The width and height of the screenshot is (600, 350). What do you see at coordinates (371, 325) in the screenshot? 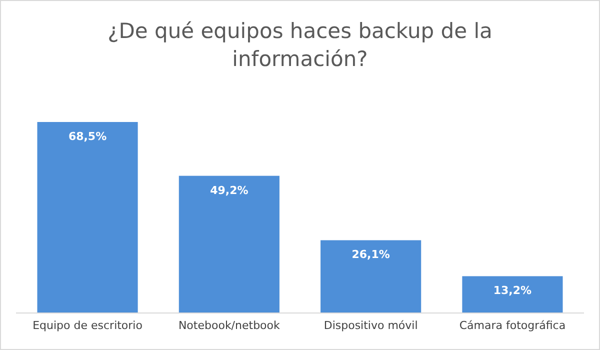
I see `x-tick-label: Dispositivo móvil` at bounding box center [371, 325].